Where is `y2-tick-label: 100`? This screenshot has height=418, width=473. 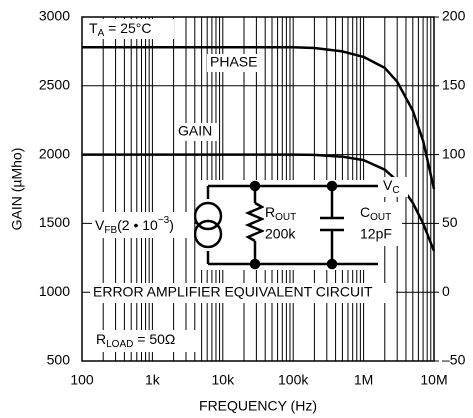
y2-tick-label: 100 is located at coordinates (454, 153).